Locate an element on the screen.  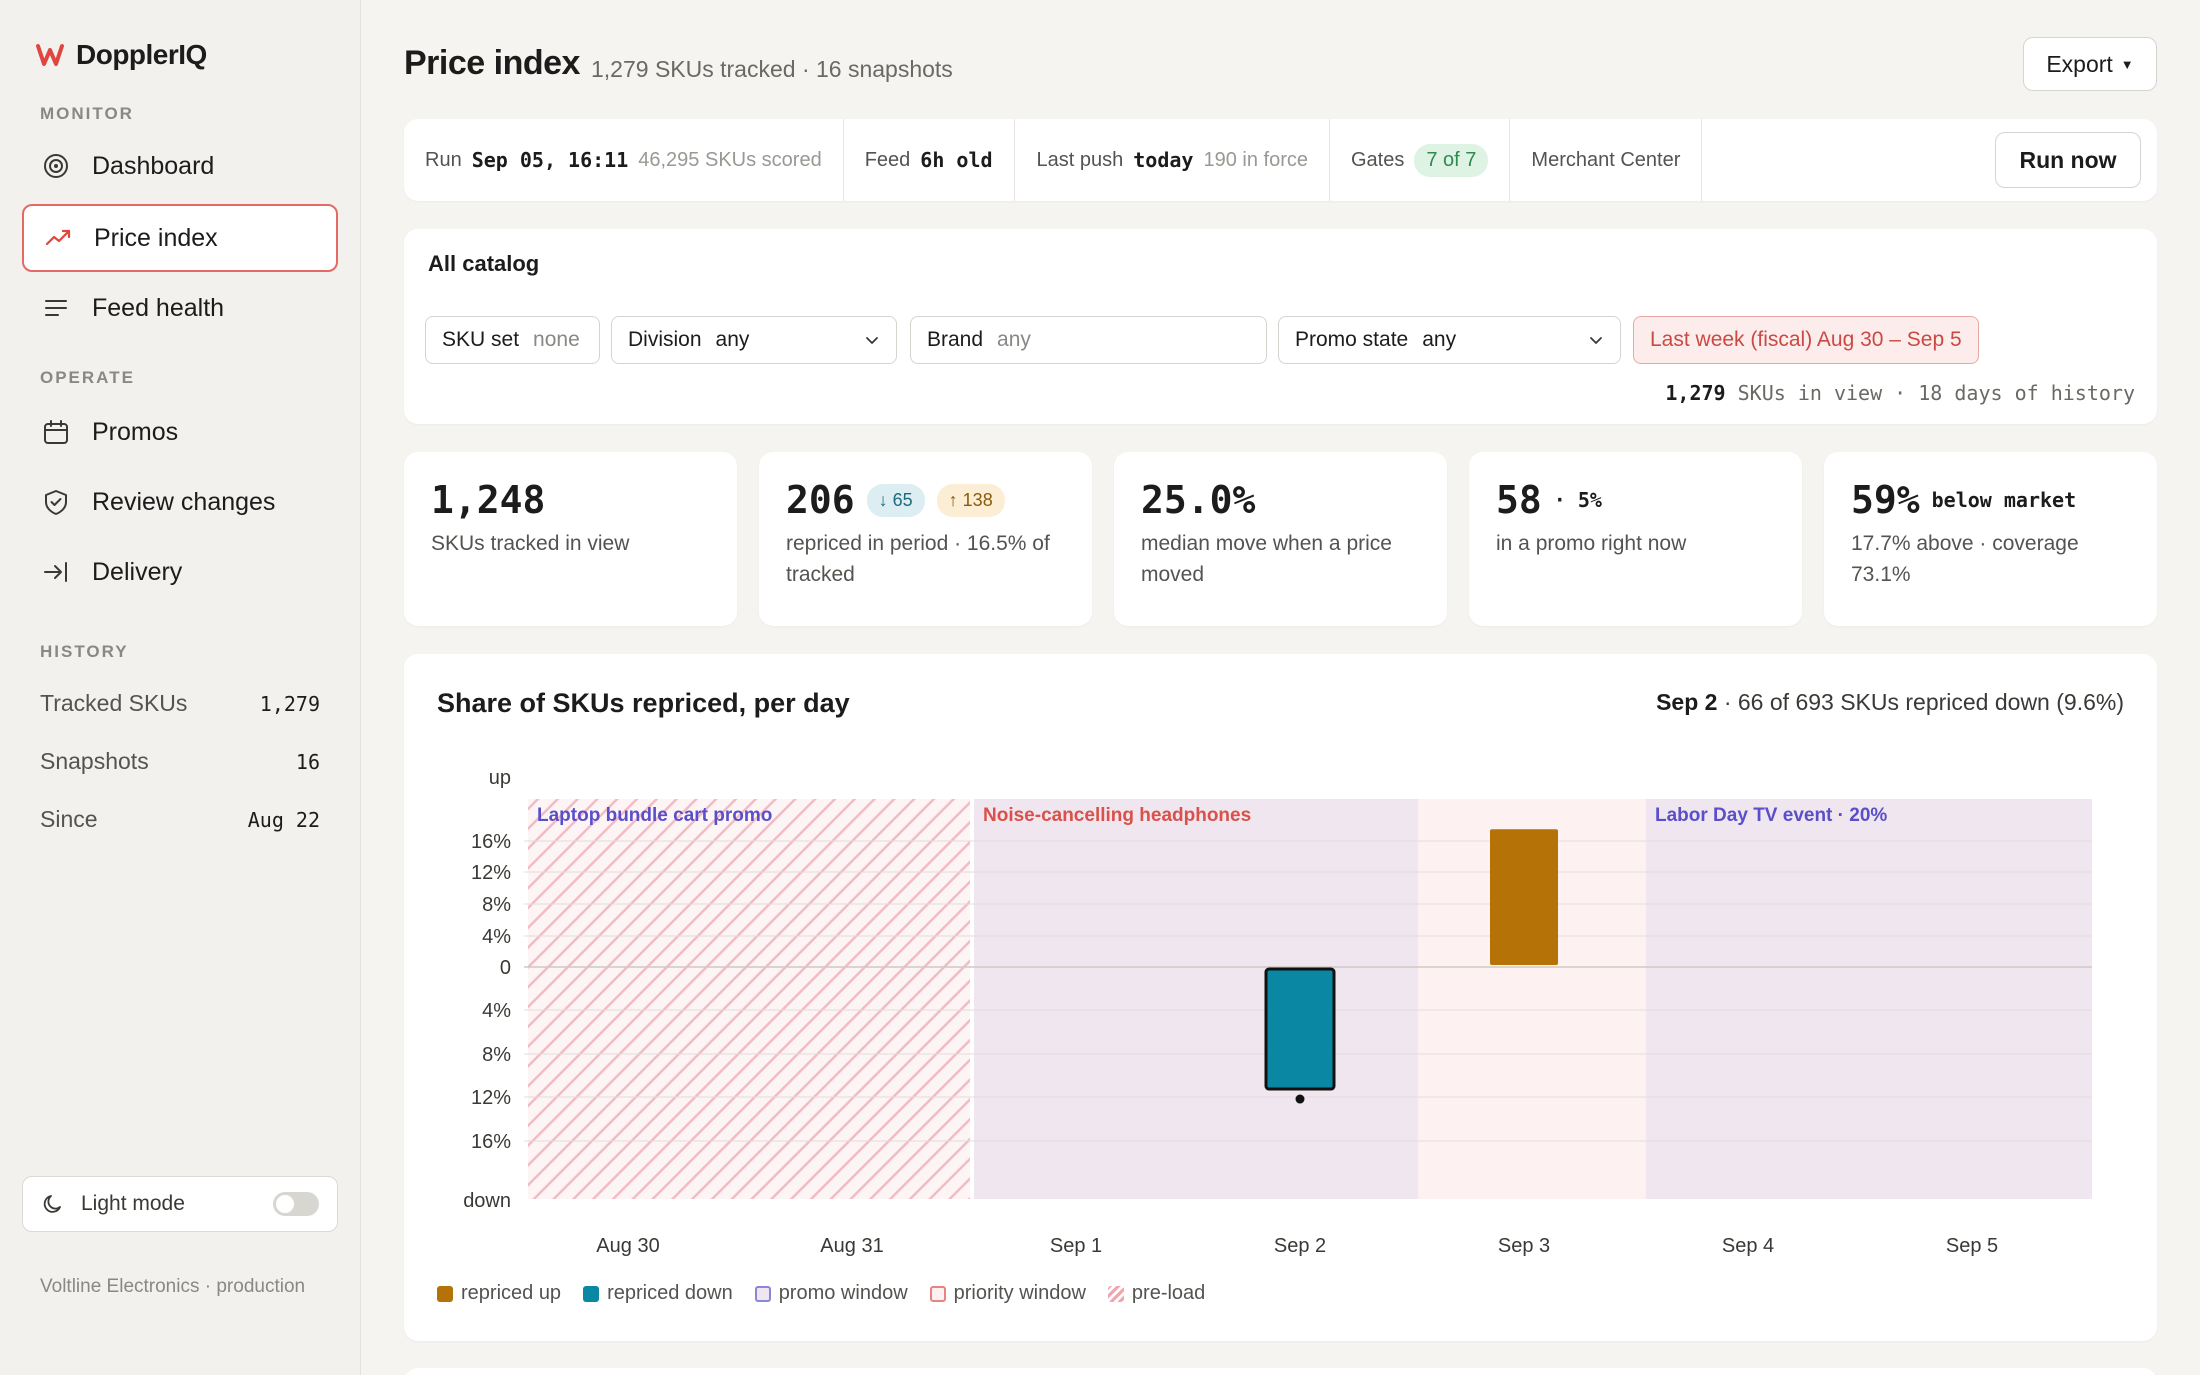
sidebar-item-label: Promos is located at coordinates (135, 431).